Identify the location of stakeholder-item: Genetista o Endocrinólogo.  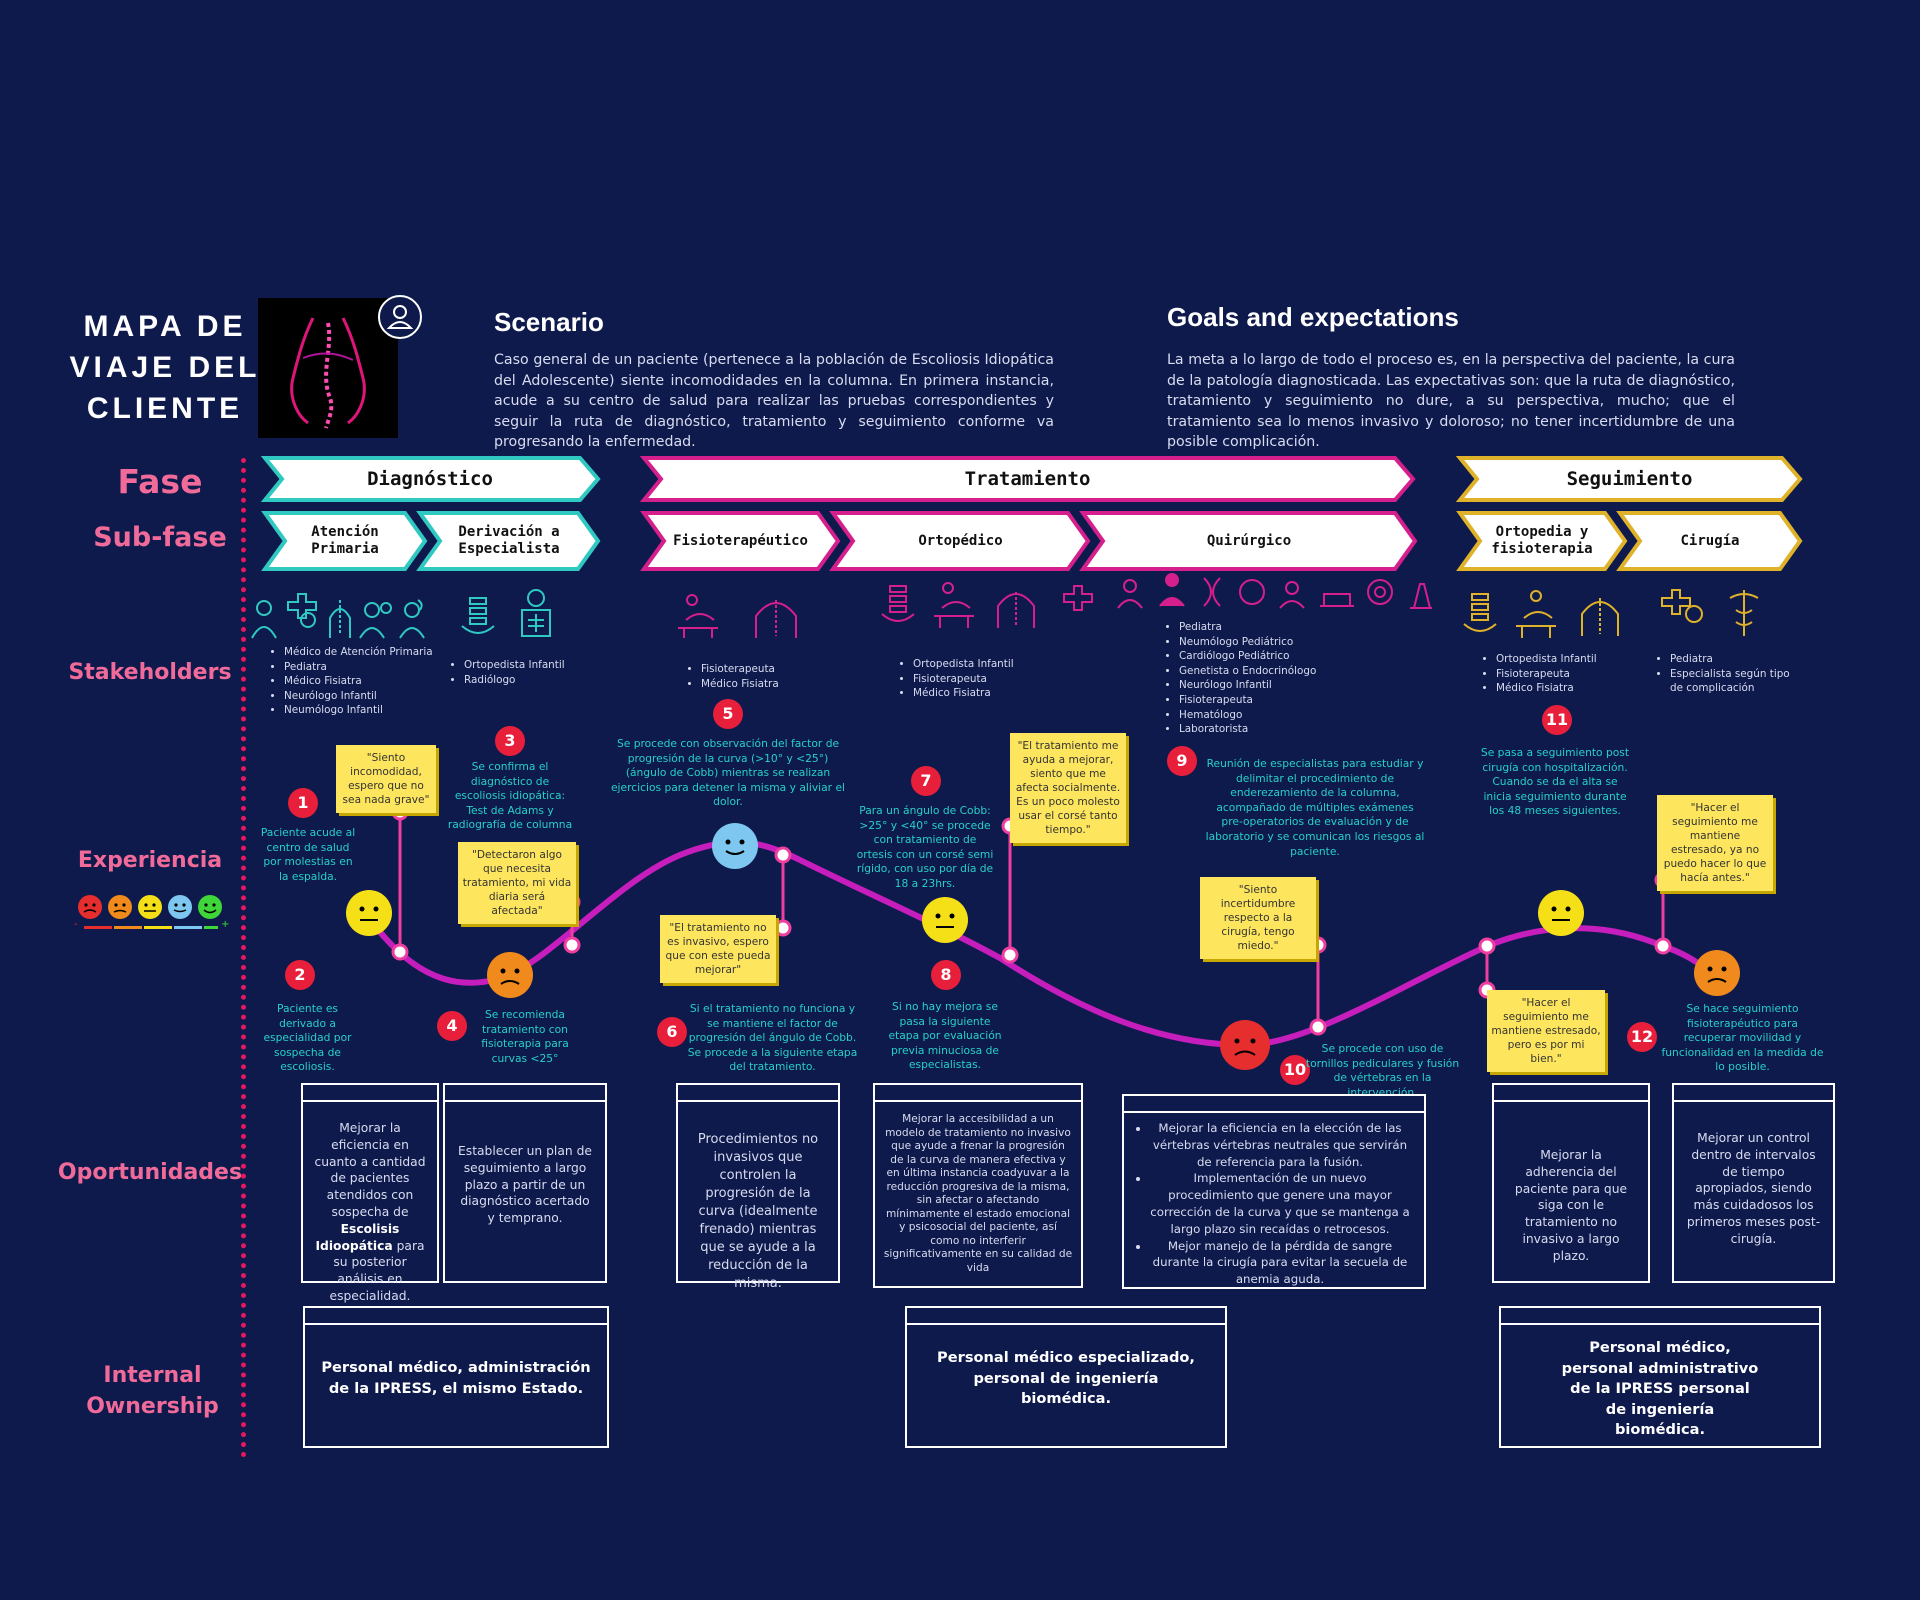
(1269, 671).